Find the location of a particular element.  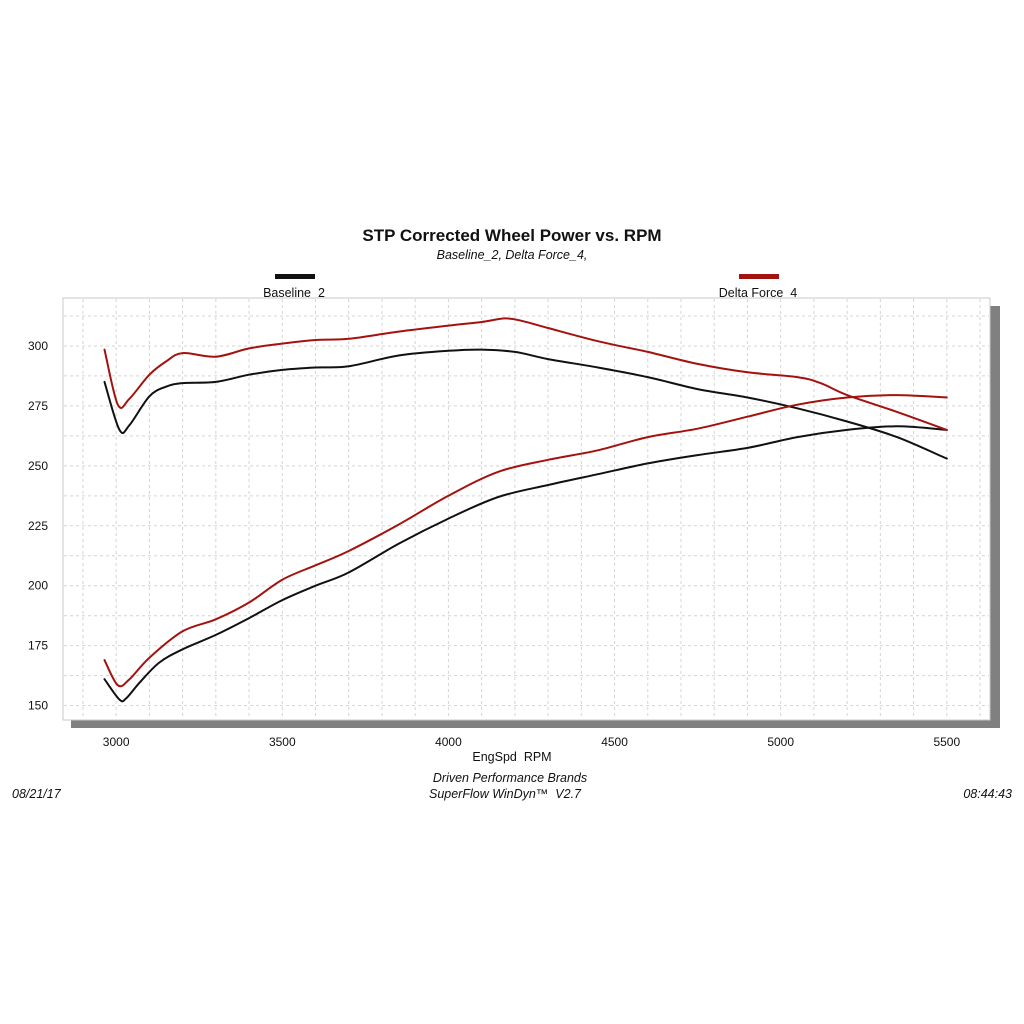

y-tick-label: 225 is located at coordinates (38, 526).